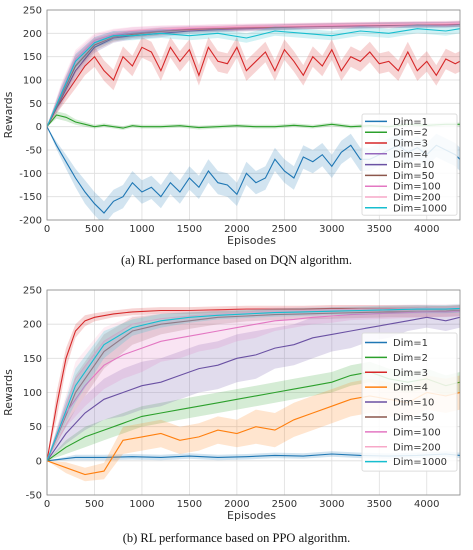 Image resolution: width=473 pixels, height=550 pixels. What do you see at coordinates (30, 197) in the screenshot?
I see `y-tick-label: -150` at bounding box center [30, 197].